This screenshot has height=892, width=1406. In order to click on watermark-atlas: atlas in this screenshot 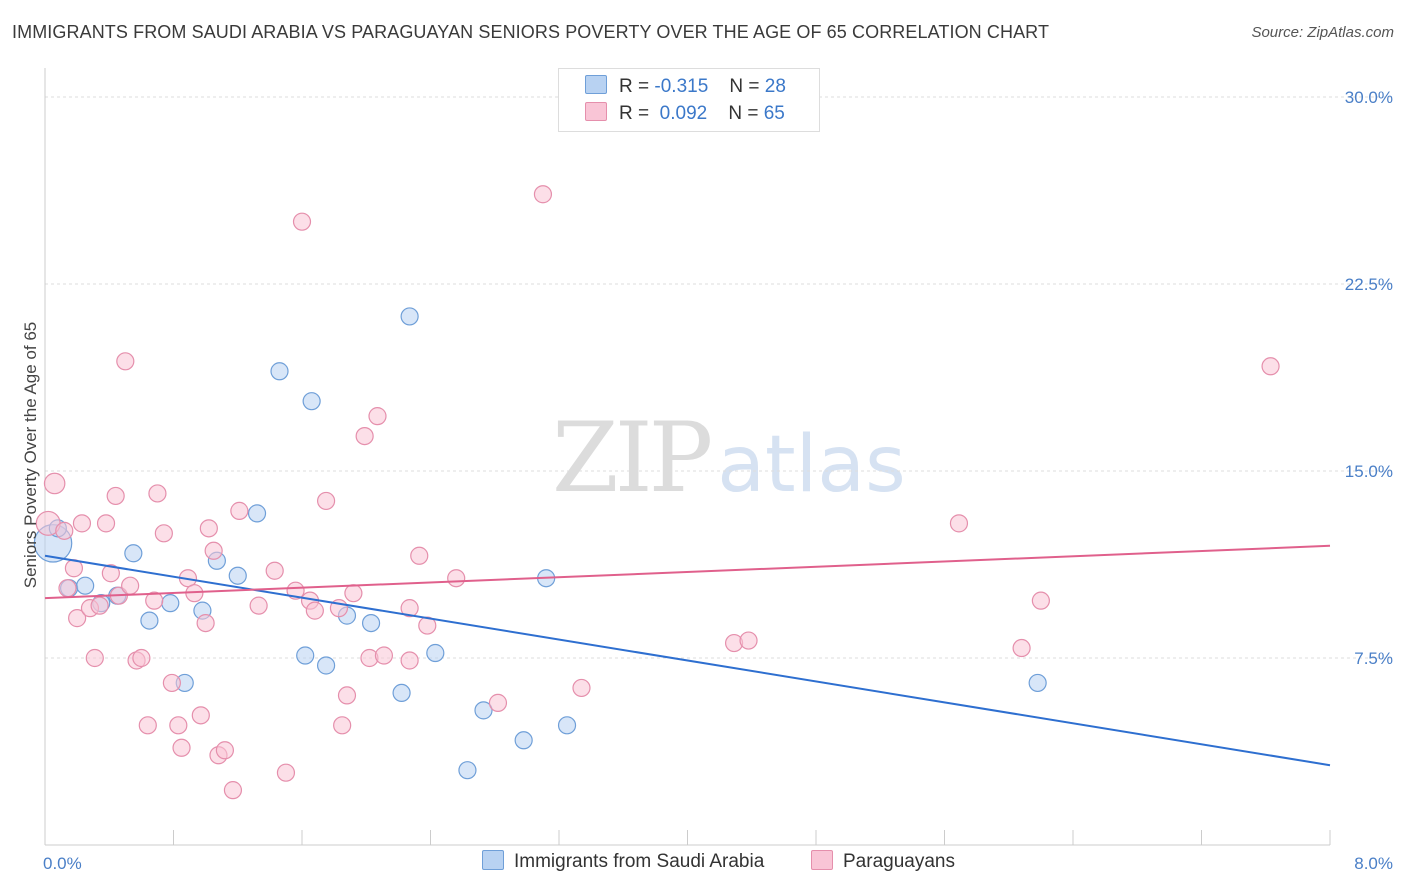, I will do `click(811, 465)`.